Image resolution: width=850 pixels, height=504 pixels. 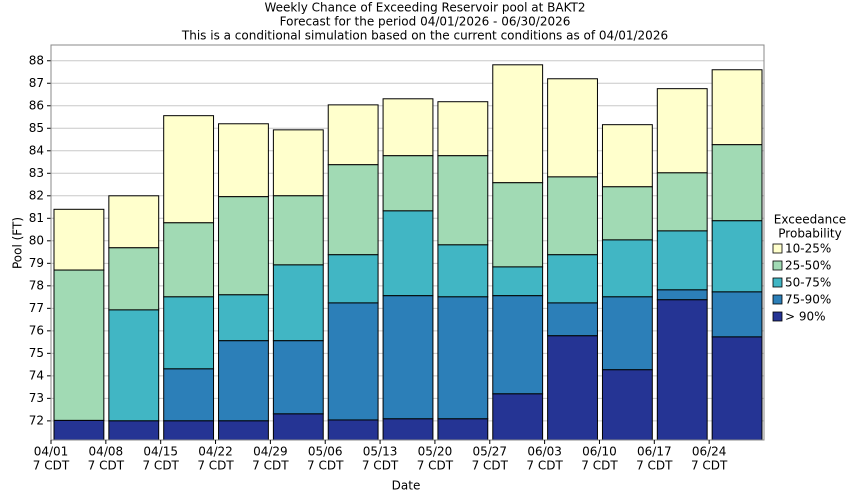 What do you see at coordinates (808, 283) in the screenshot?
I see `legend-label: 50-75%` at bounding box center [808, 283].